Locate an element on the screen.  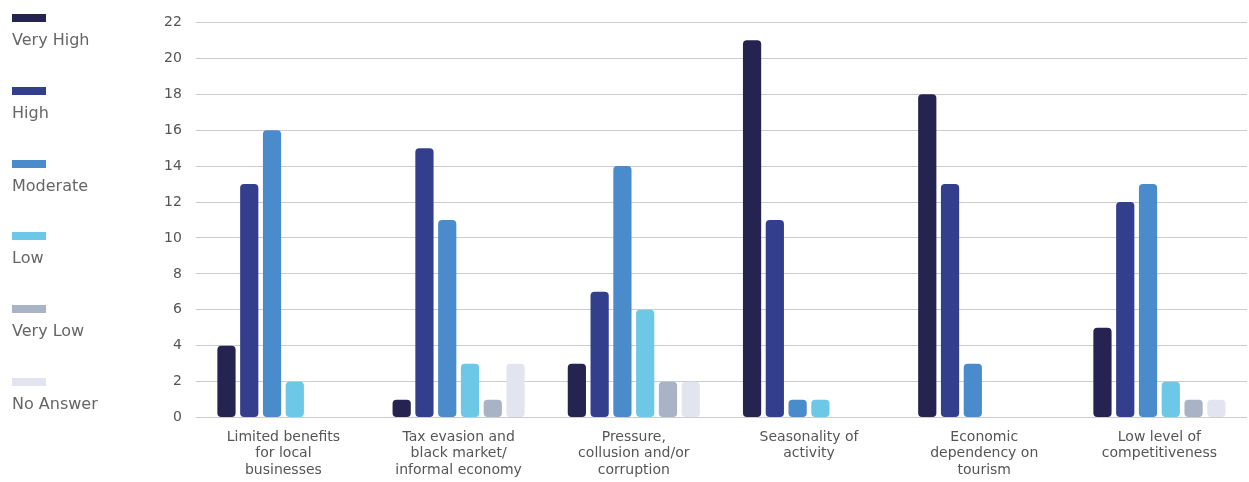
legend-label: No Answer is located at coordinates (55, 403).